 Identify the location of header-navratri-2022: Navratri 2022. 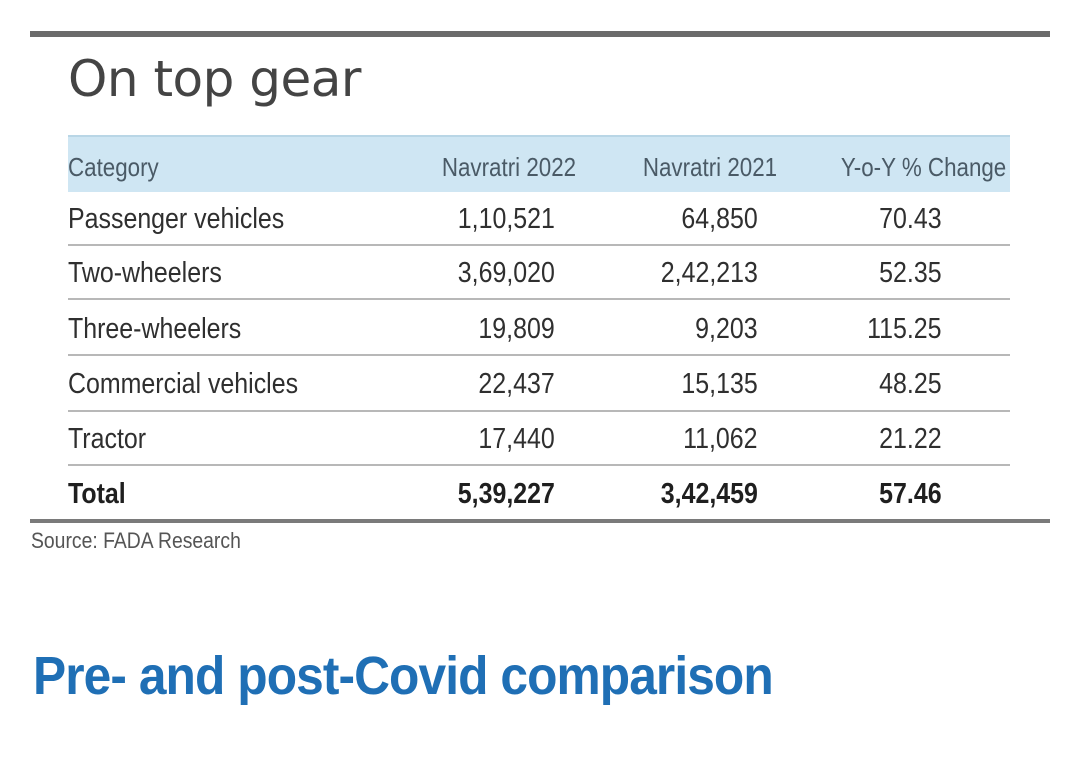
(508, 167).